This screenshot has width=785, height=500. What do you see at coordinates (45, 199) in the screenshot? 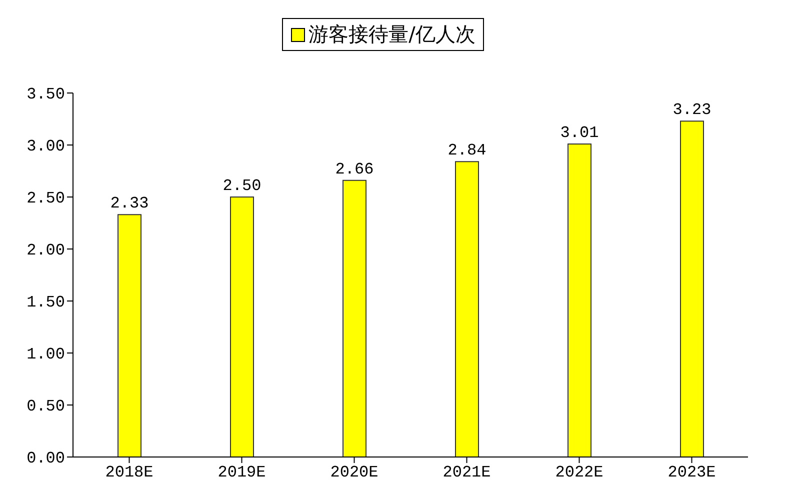
I see `y-tick-label: 2.50` at bounding box center [45, 199].